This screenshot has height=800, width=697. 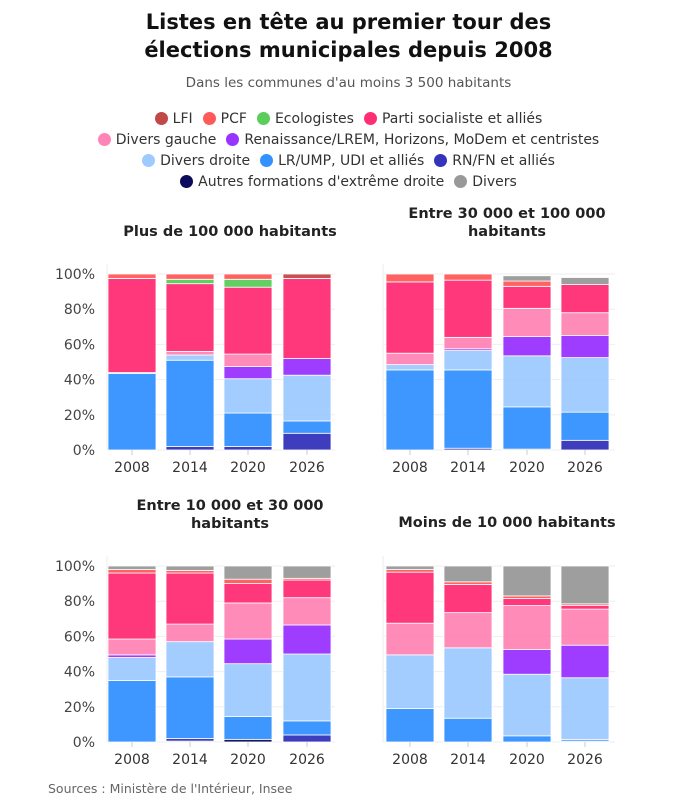 I want to click on legend-item: LR/UMP, UDI et alliés, so click(x=342, y=161).